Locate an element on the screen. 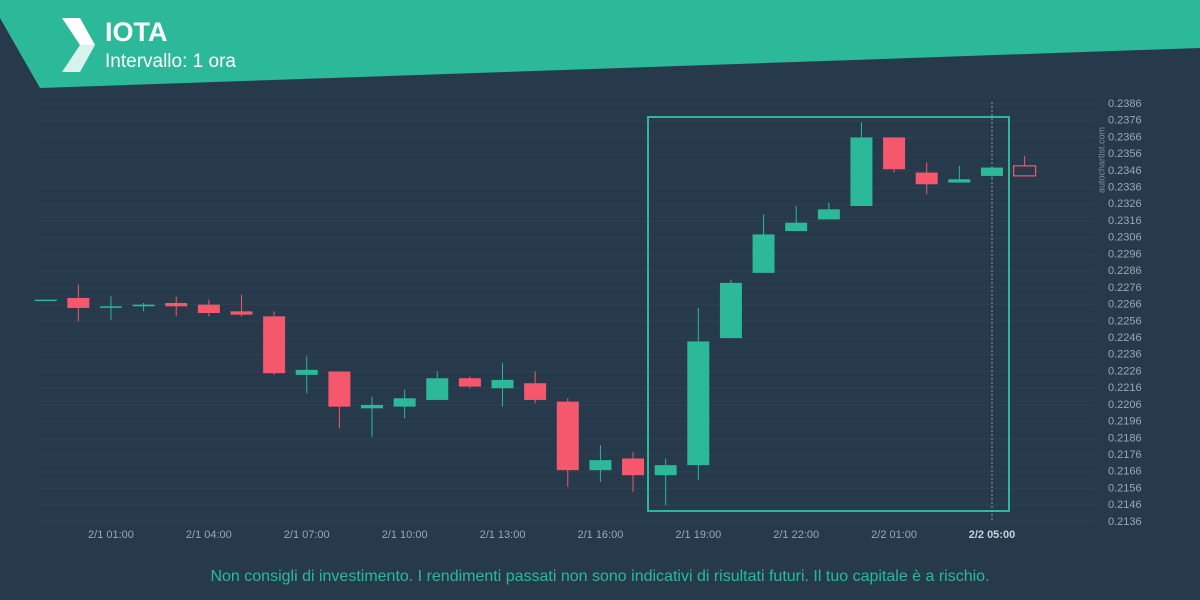  logo is located at coordinates (78, 45).